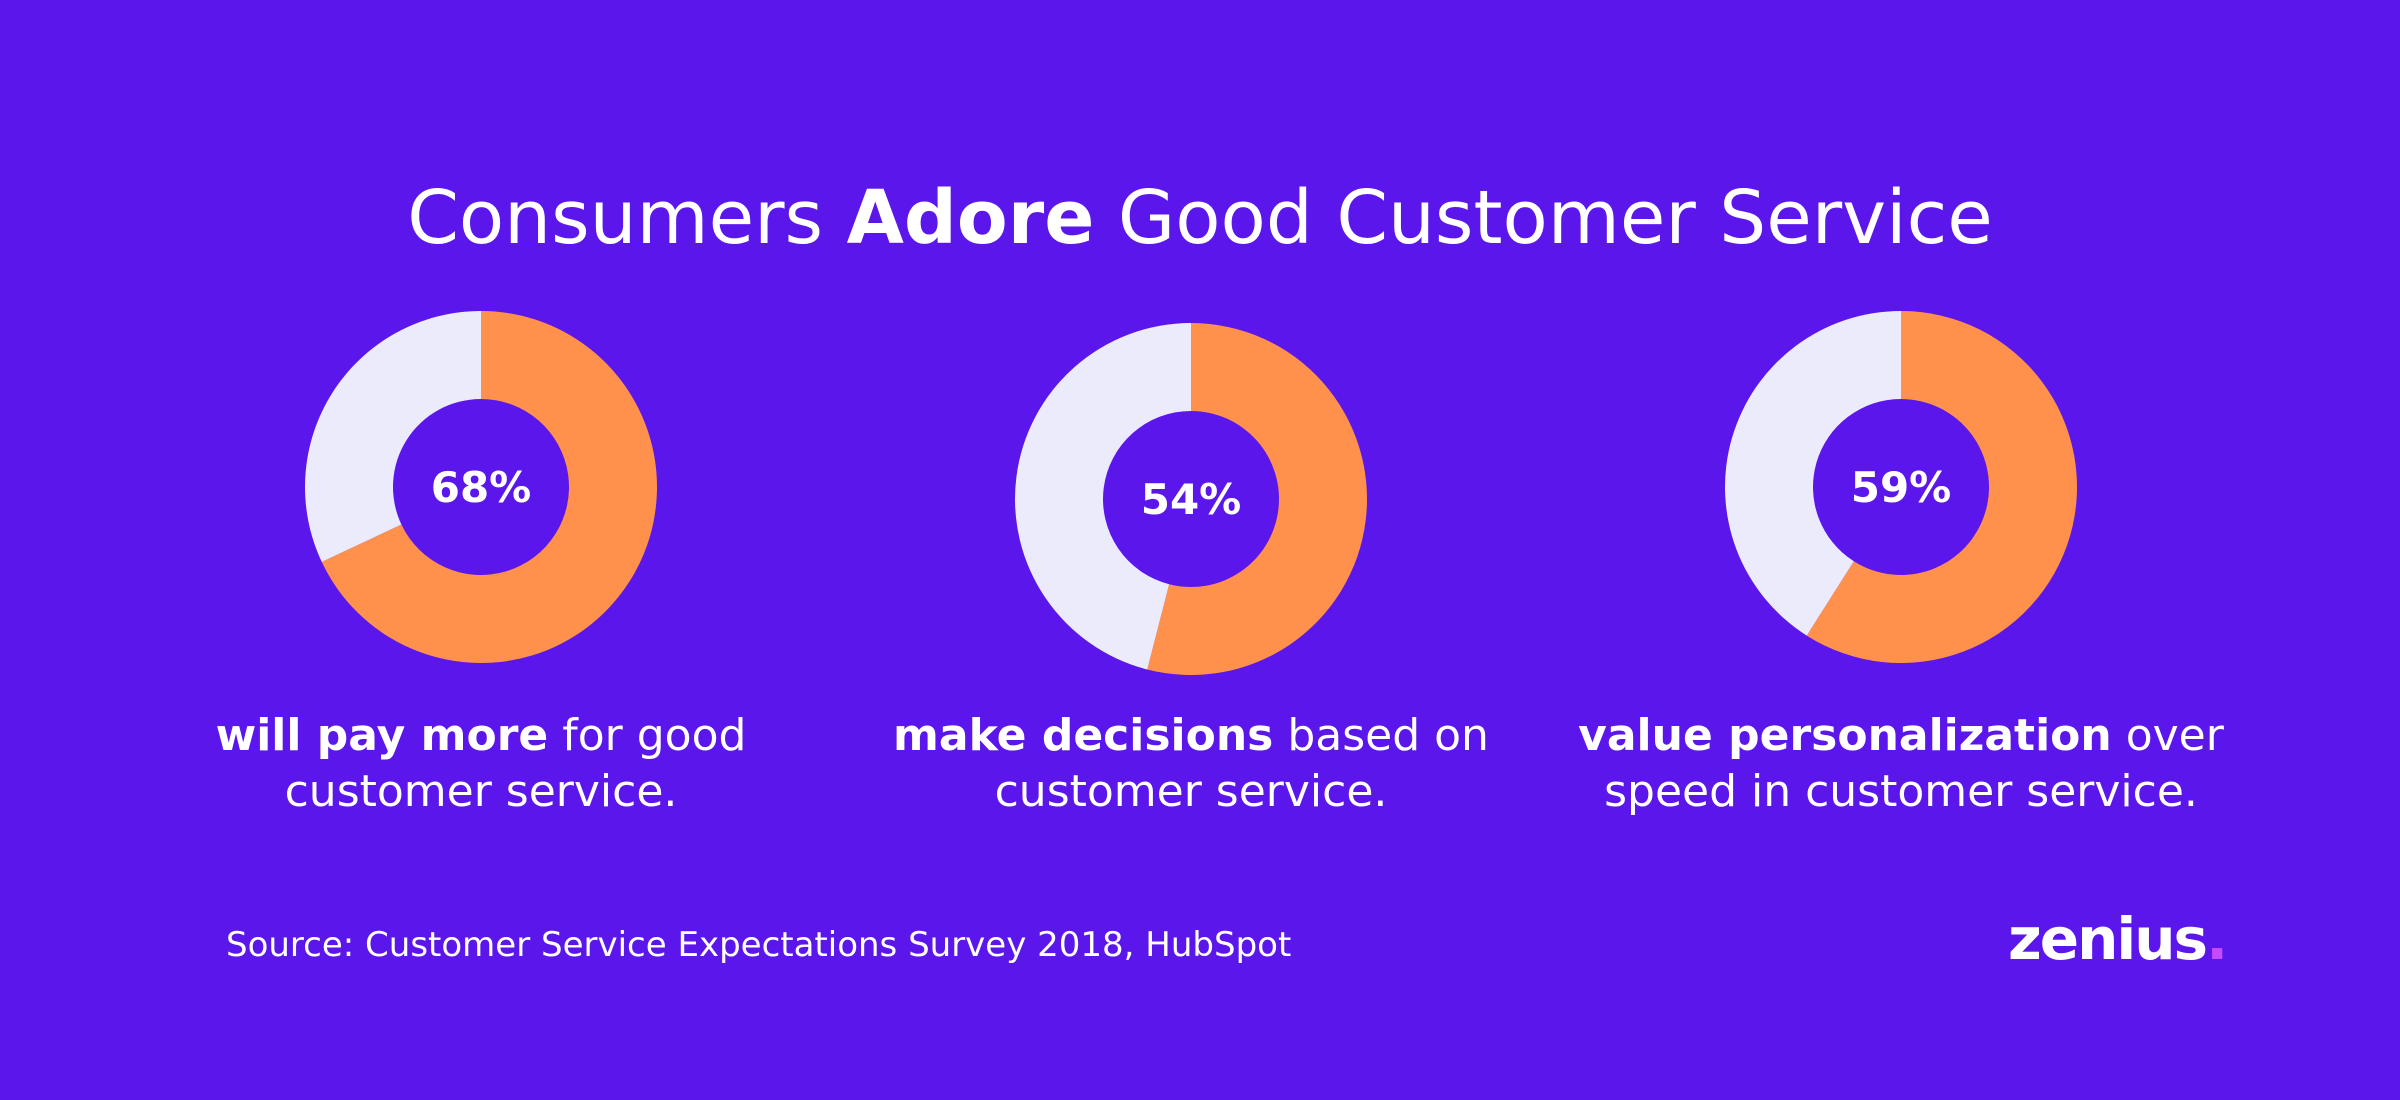  I want to click on donut-chart-2: 54%, so click(1191, 499).